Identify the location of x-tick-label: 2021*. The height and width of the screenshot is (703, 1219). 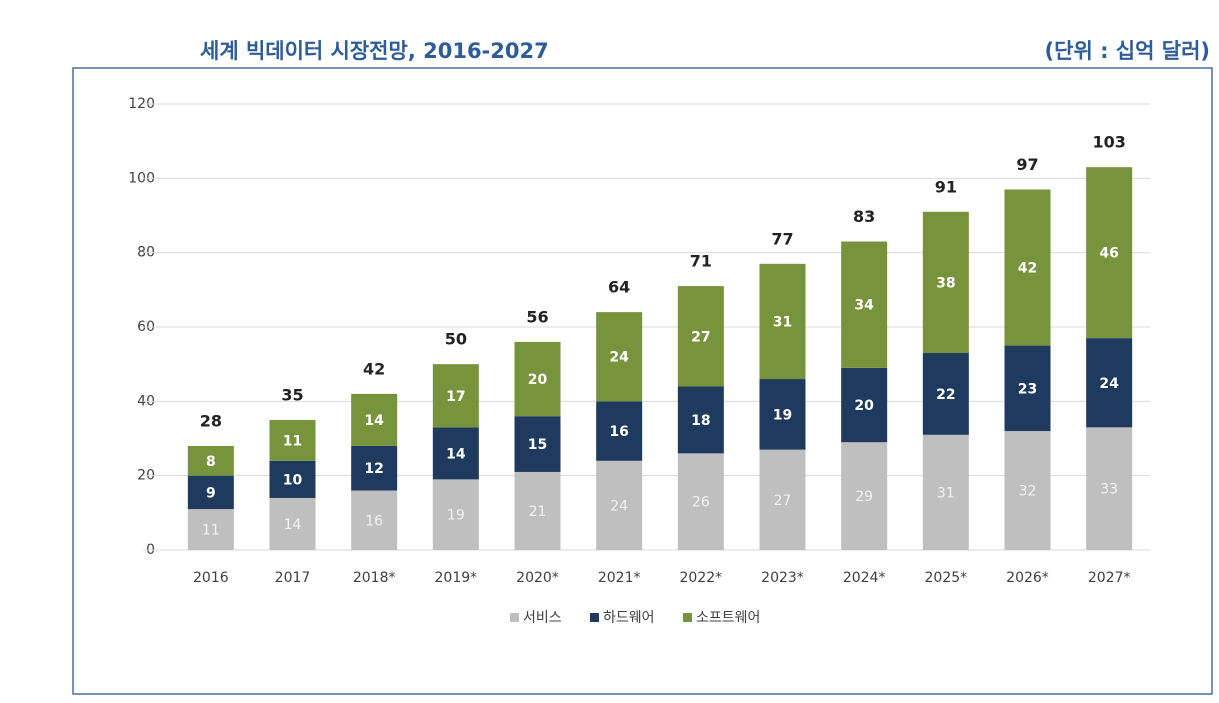
(619, 578).